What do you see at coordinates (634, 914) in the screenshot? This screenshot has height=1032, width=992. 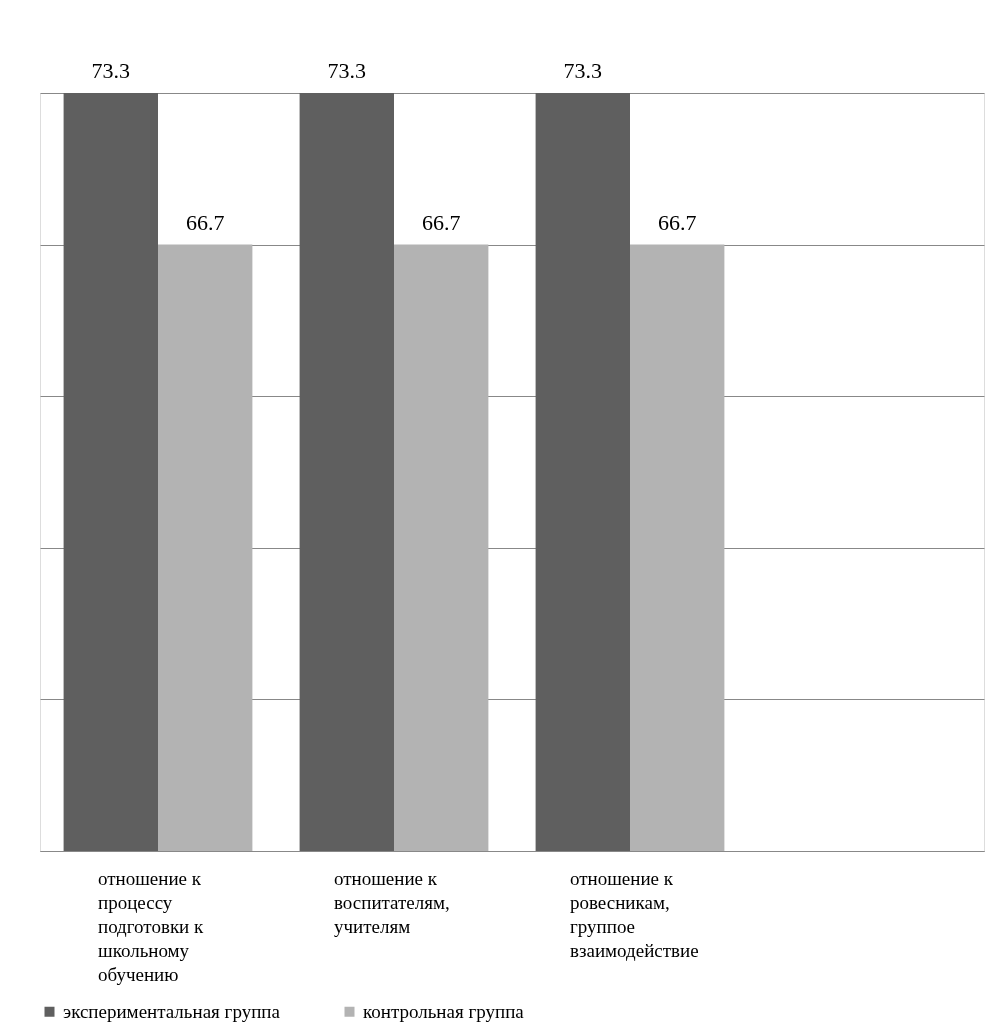 I see `x-tick-label: отношение к ровесникам, группое взаимодействие` at bounding box center [634, 914].